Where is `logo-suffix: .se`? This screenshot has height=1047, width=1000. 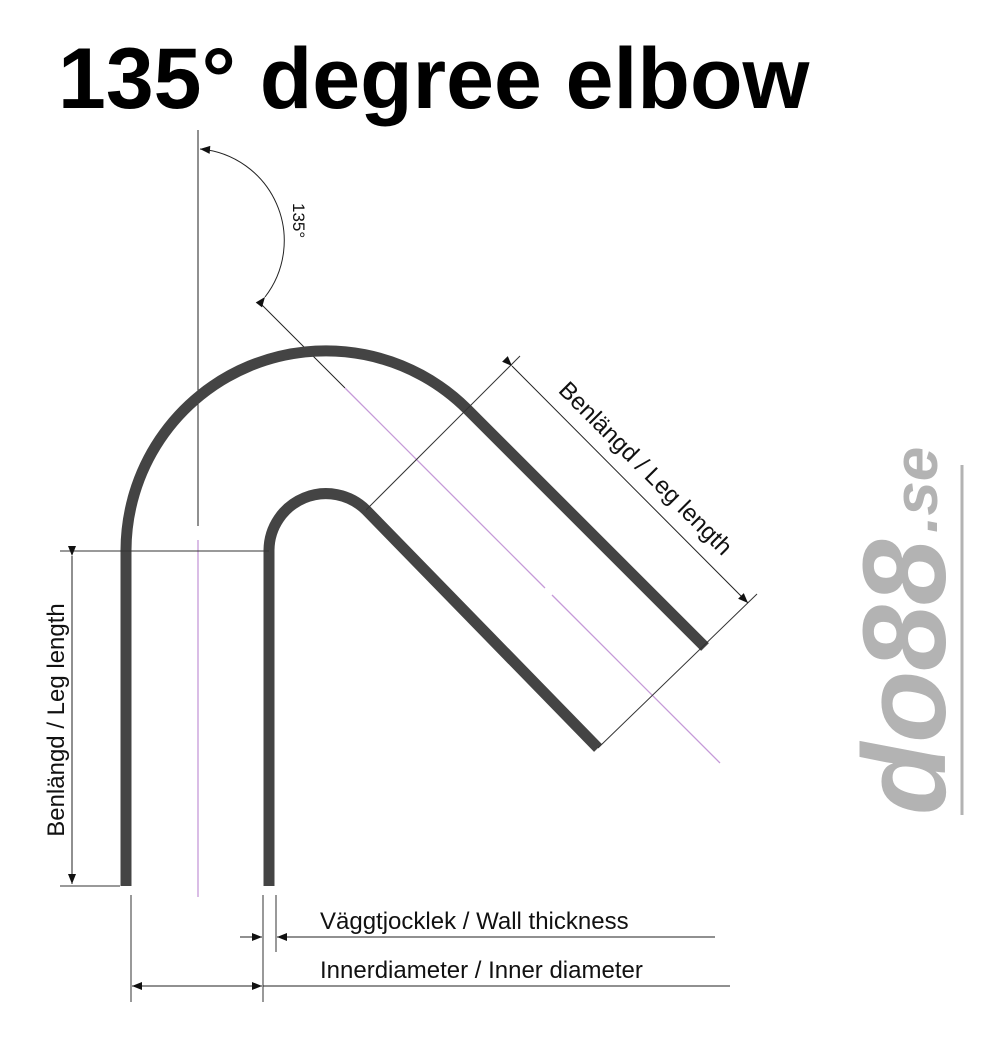 logo-suffix: .se is located at coordinates (916, 490).